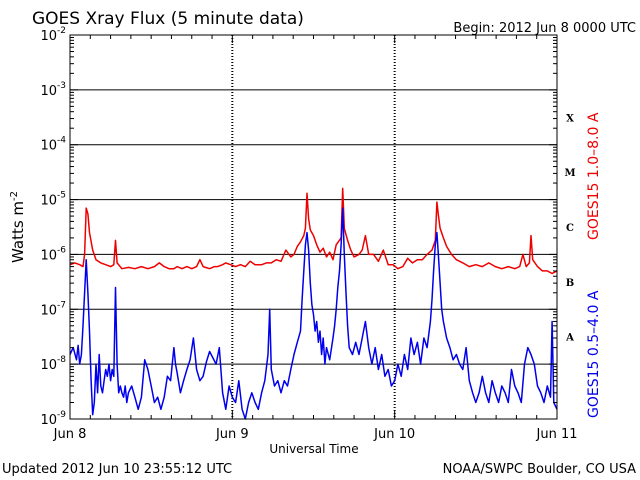 The width and height of the screenshot is (640, 480). I want to click on y-tick-label-exponent: -6, so click(61, 250).